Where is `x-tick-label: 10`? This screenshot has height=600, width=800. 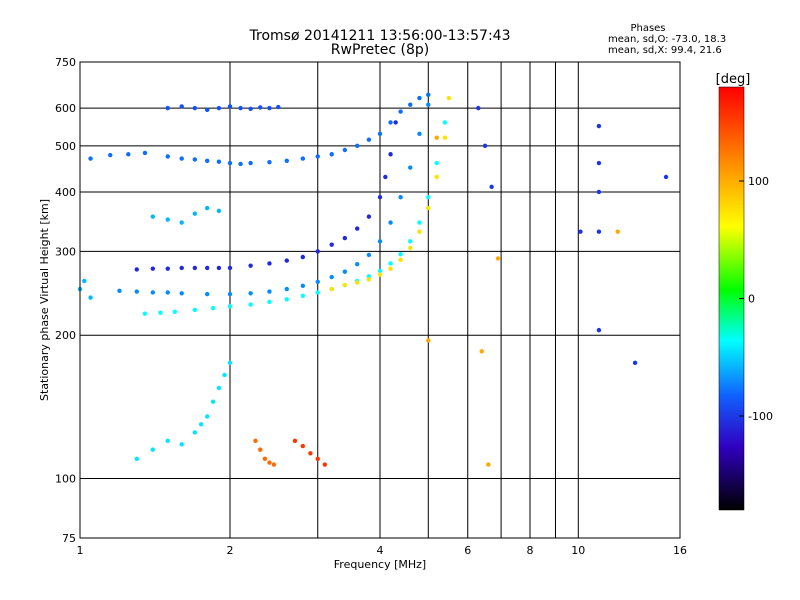 x-tick-label: 10 is located at coordinates (578, 550).